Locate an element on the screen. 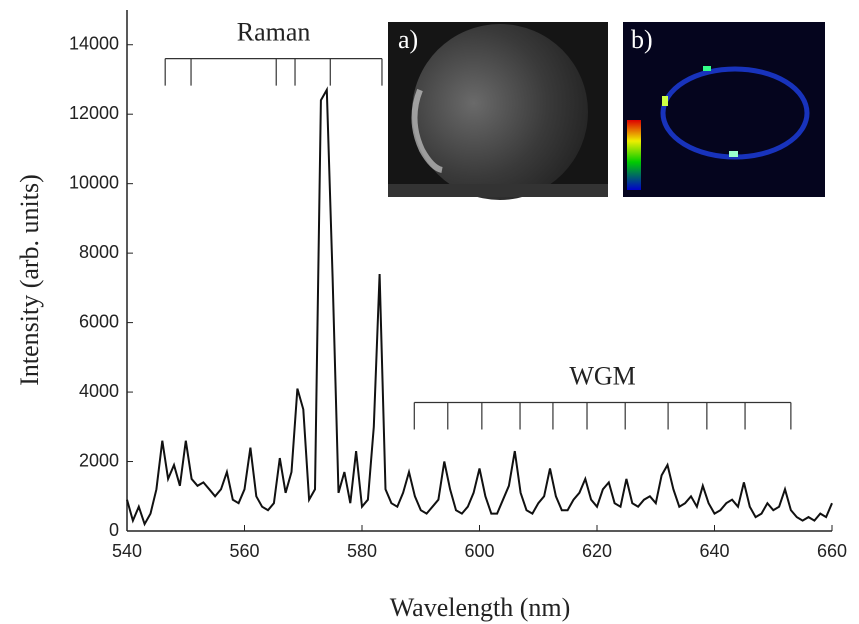 The width and height of the screenshot is (859, 624). y-tick-label: 0 is located at coordinates (114, 530).